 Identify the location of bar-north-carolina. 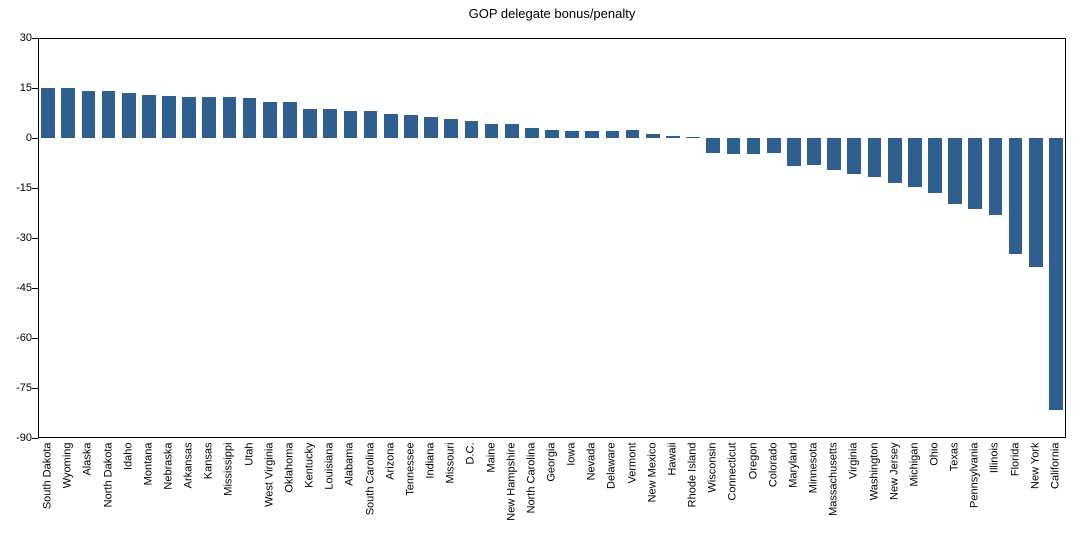
(531, 132).